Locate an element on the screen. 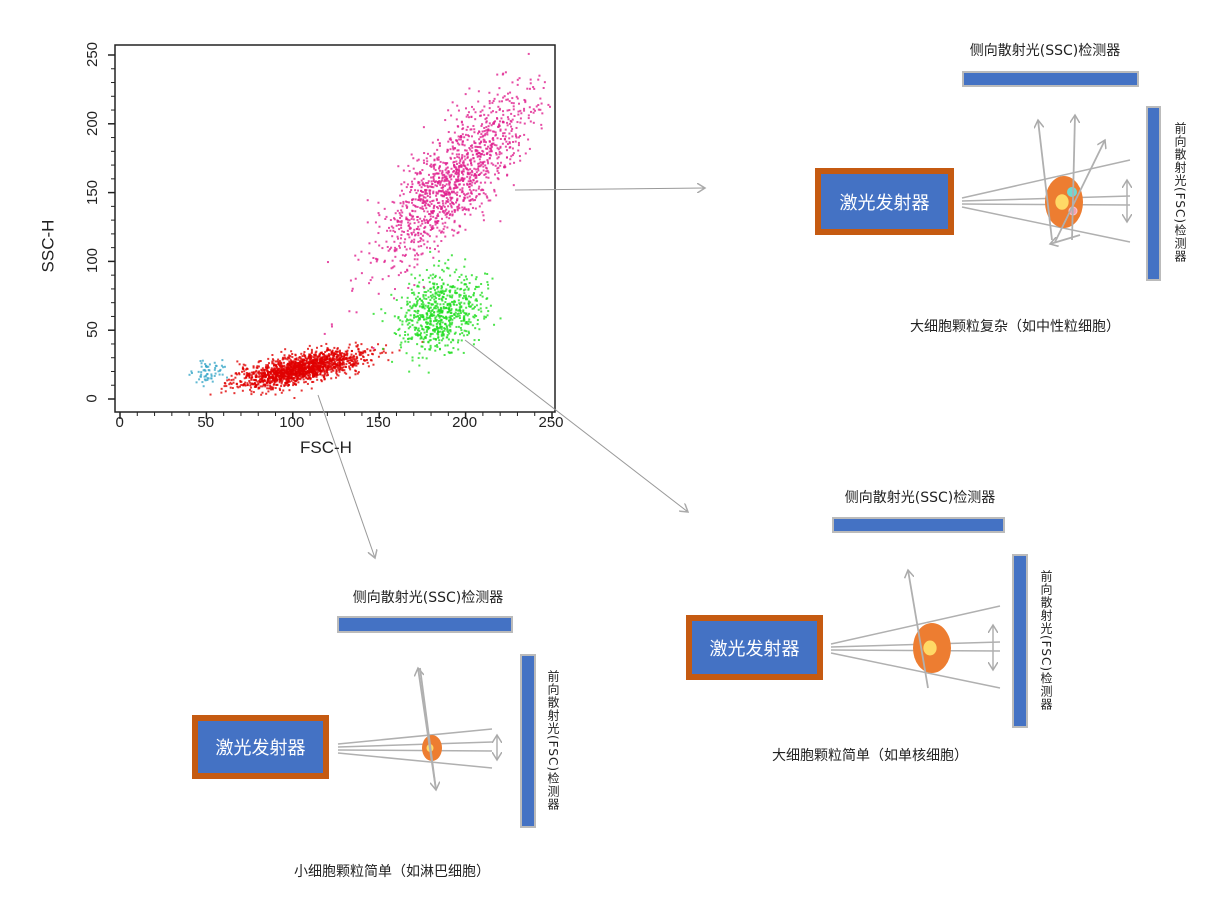  x-tick-label: 150 is located at coordinates (378, 422).